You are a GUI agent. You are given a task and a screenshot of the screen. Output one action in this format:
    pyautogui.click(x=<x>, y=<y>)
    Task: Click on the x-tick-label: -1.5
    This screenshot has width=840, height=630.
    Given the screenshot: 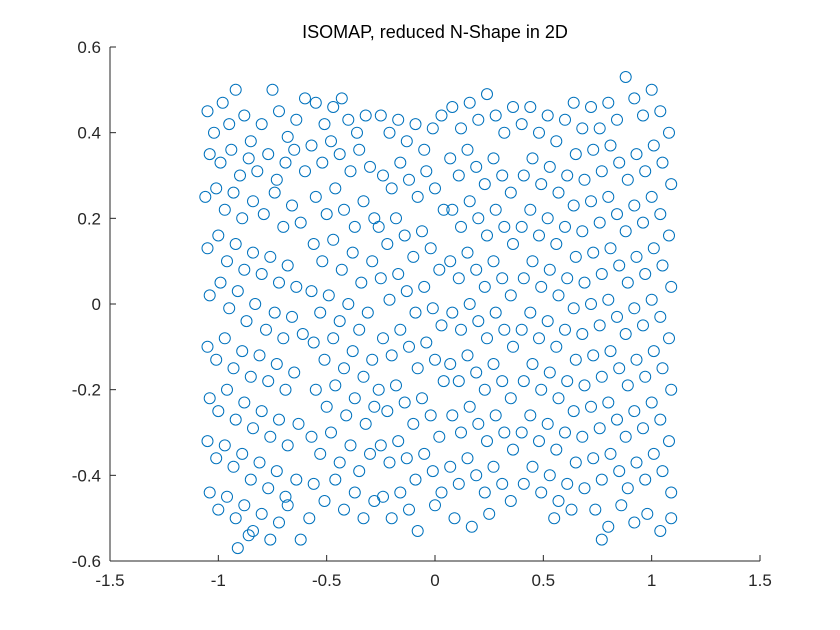 What is the action you would take?
    pyautogui.click(x=109, y=580)
    